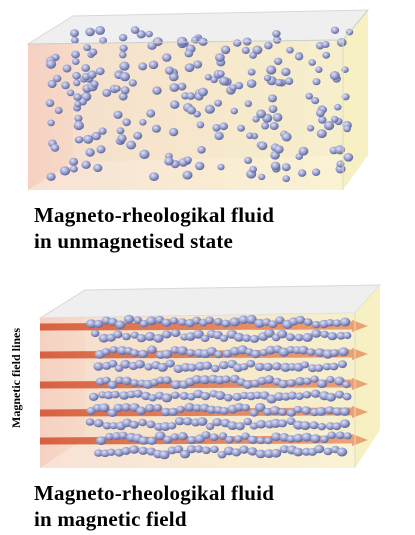 Image resolution: width=415 pixels, height=535 pixels. I want to click on caption-unmagnetised-line1: Magneto-rheologikal fluid, so click(154, 215).